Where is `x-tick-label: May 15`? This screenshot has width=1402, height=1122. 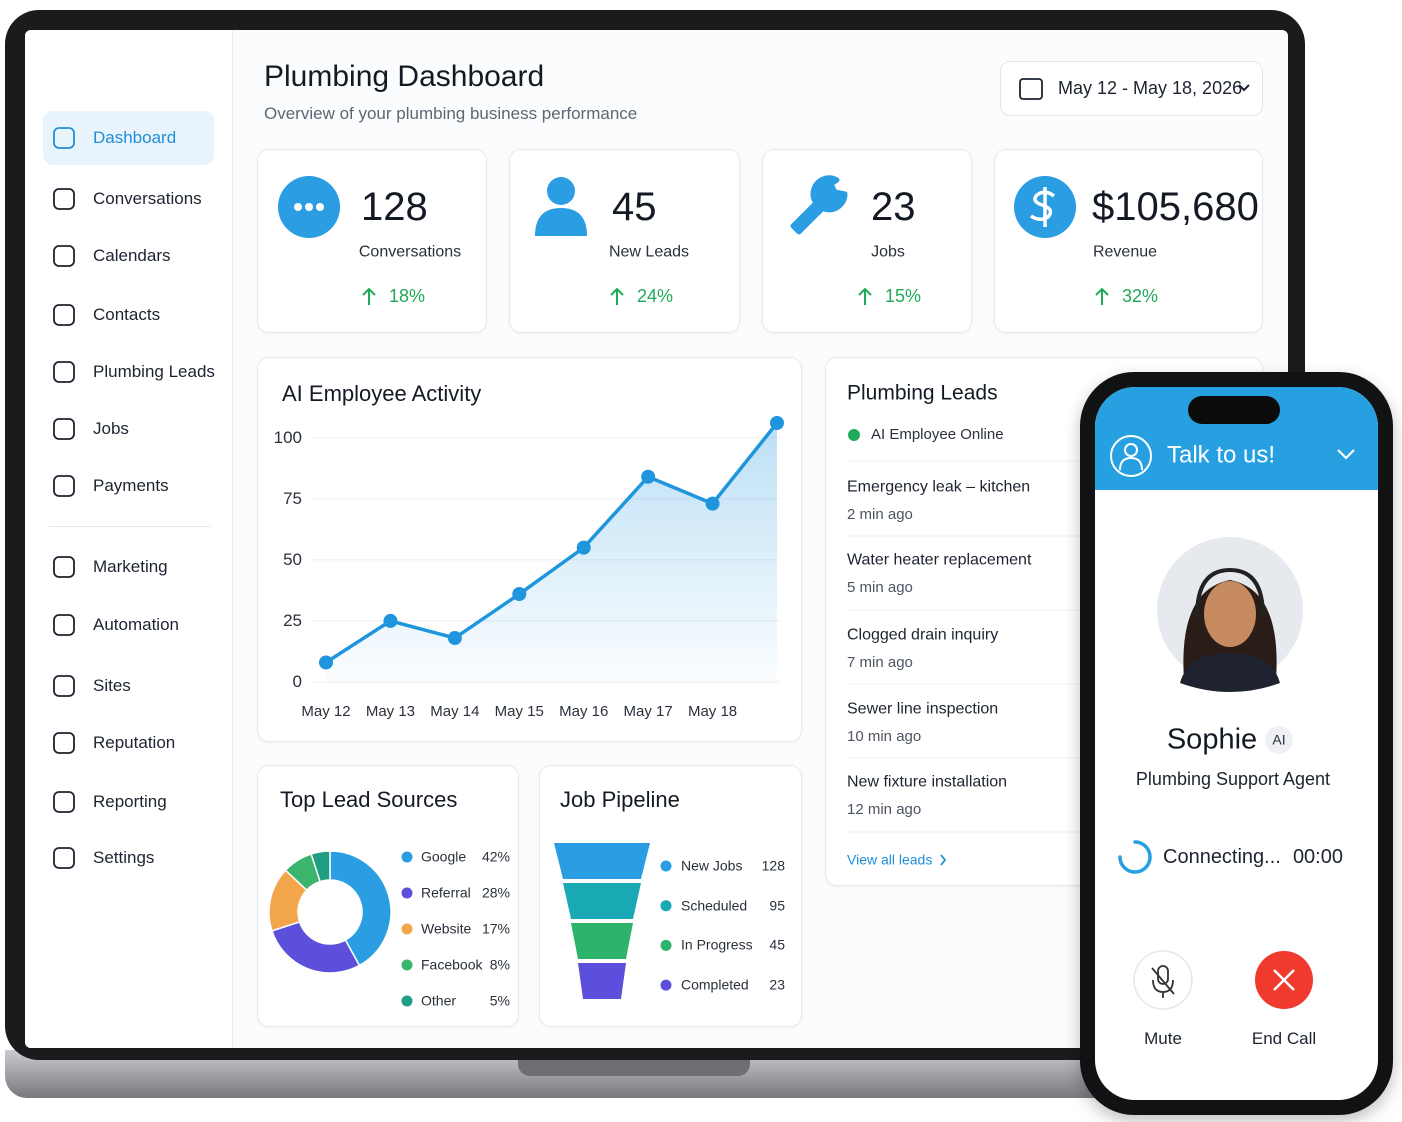 x-tick-label: May 15 is located at coordinates (519, 711).